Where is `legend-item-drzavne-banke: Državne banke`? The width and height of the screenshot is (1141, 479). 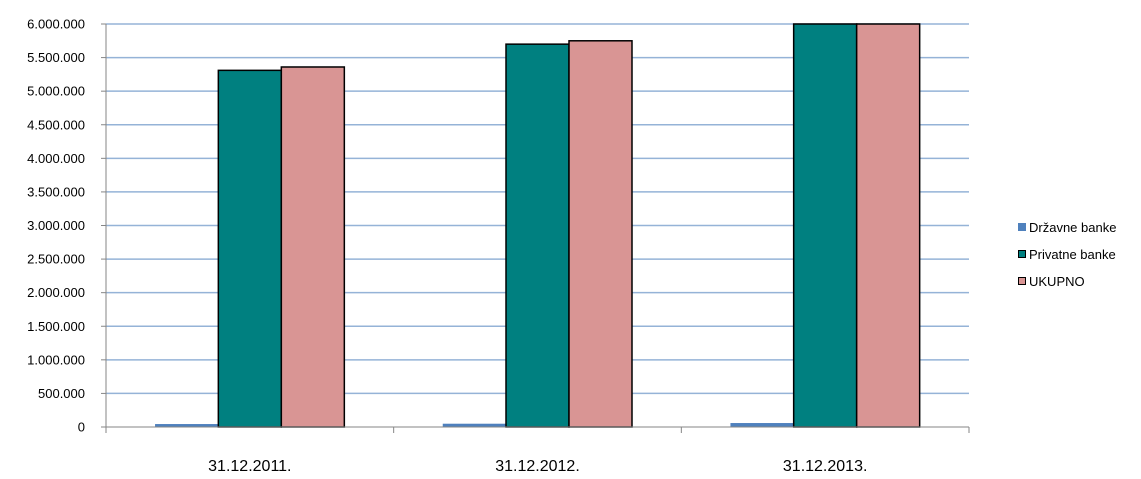
legend-item-drzavne-banke: Državne banke is located at coordinates (1078, 227).